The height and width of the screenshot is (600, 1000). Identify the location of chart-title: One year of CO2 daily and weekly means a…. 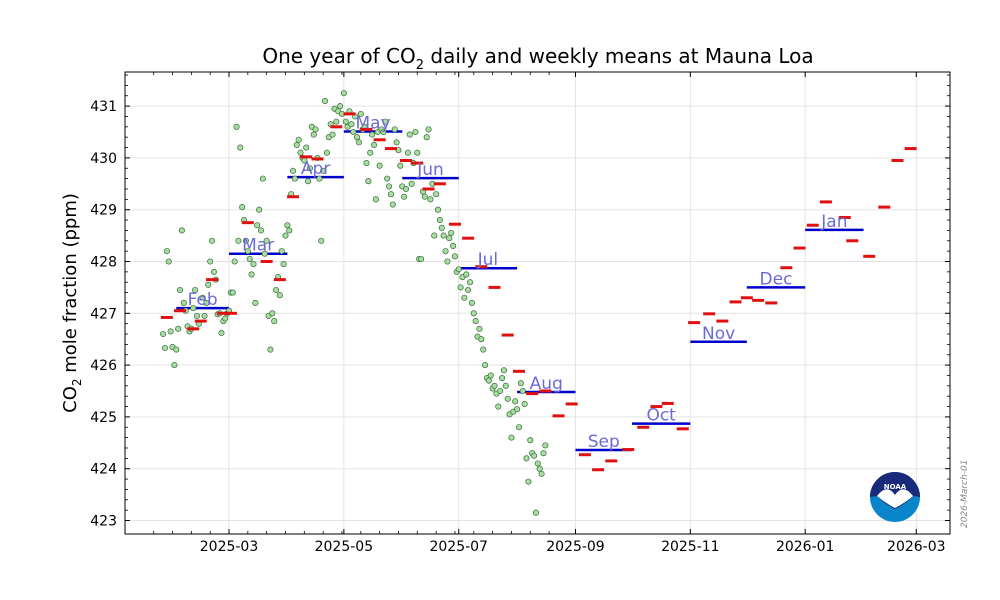
(537, 58).